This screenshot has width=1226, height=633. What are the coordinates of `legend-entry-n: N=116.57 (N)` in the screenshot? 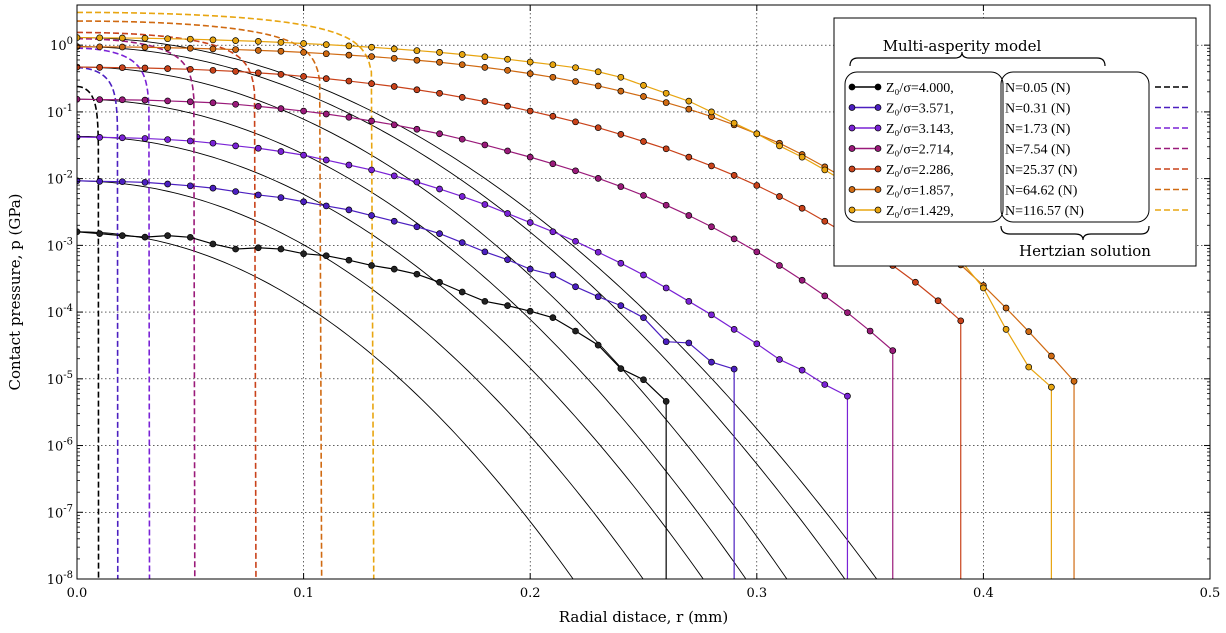 It's located at (1044, 211).